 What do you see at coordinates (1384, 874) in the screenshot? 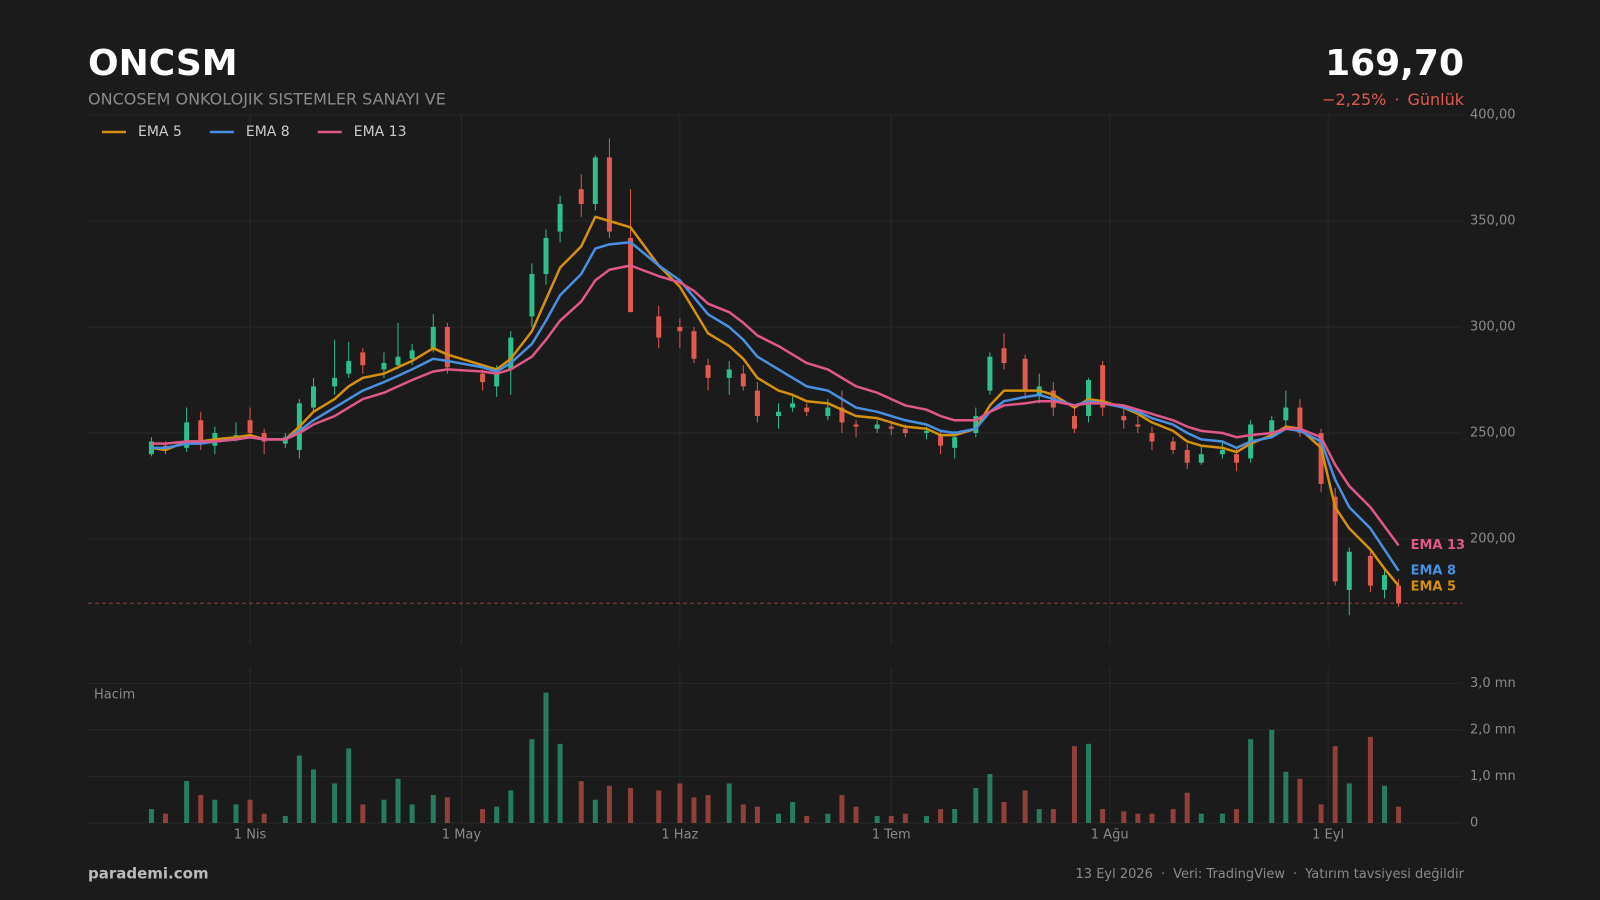
I see `disclaimer: Yatırım tavsiyesi değildir` at bounding box center [1384, 874].